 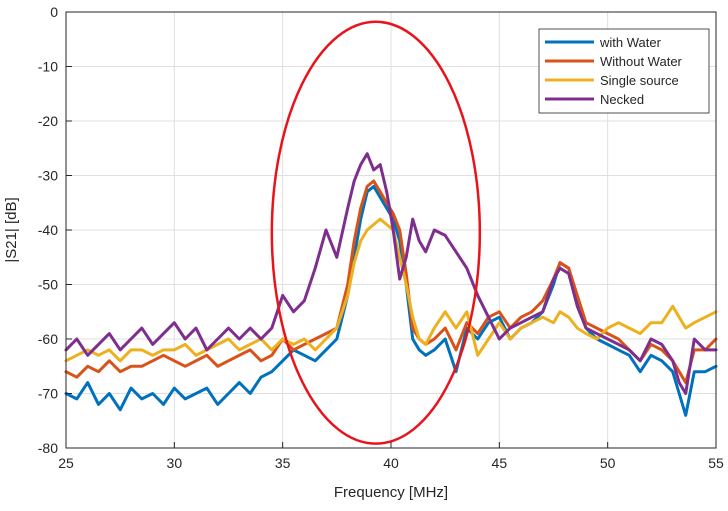 I want to click on legend-label-single-source: Single source, so click(x=639, y=80).